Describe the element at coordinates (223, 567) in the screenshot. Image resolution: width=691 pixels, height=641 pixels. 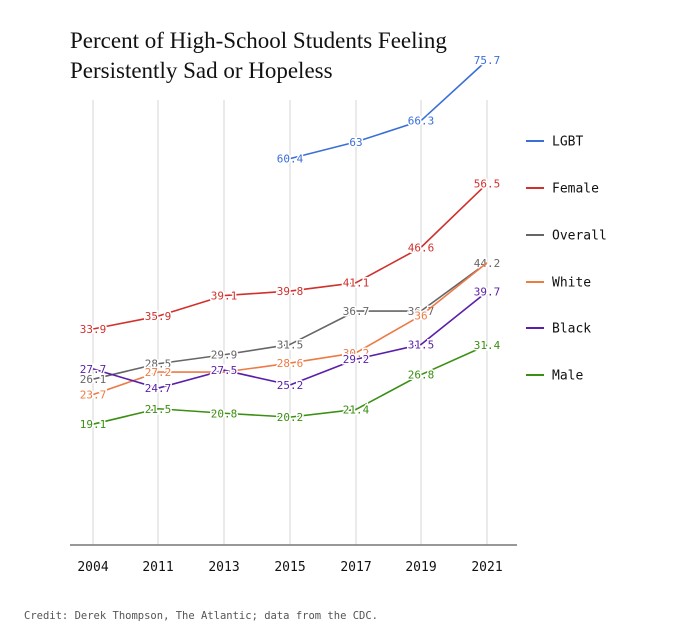
I see `x-tick-label-2013: 2013` at that location.